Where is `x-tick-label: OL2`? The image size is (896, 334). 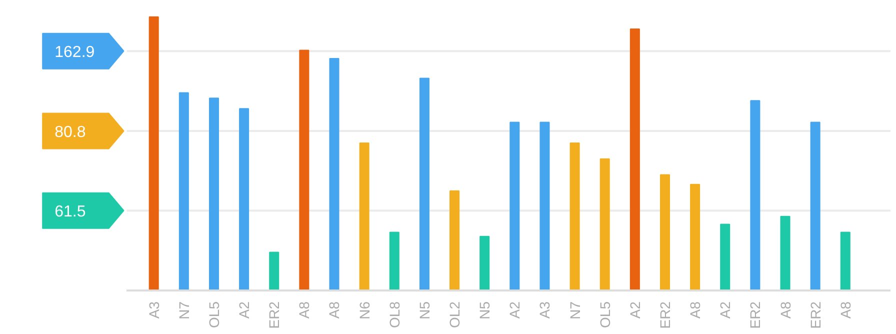
x-tick-label: OL2 is located at coordinates (454, 314).